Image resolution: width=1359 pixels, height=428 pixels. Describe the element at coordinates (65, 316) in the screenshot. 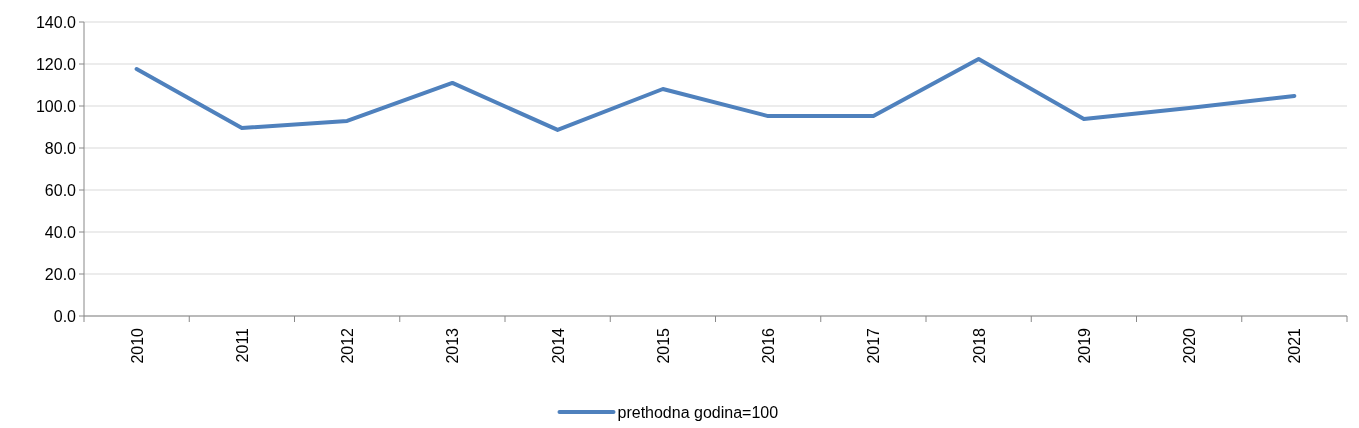

I see `y-tick-label: 0.0` at that location.